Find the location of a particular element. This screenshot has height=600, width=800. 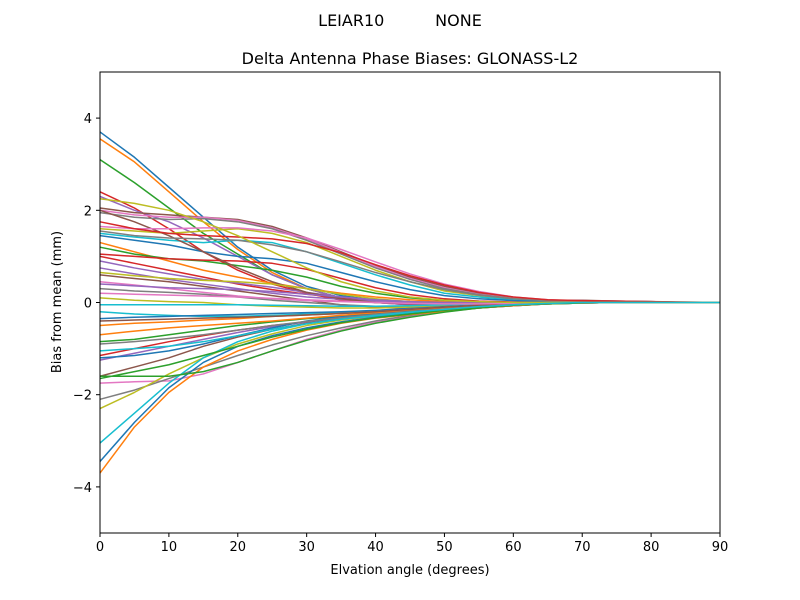

x-tick-label: 50 is located at coordinates (444, 547).